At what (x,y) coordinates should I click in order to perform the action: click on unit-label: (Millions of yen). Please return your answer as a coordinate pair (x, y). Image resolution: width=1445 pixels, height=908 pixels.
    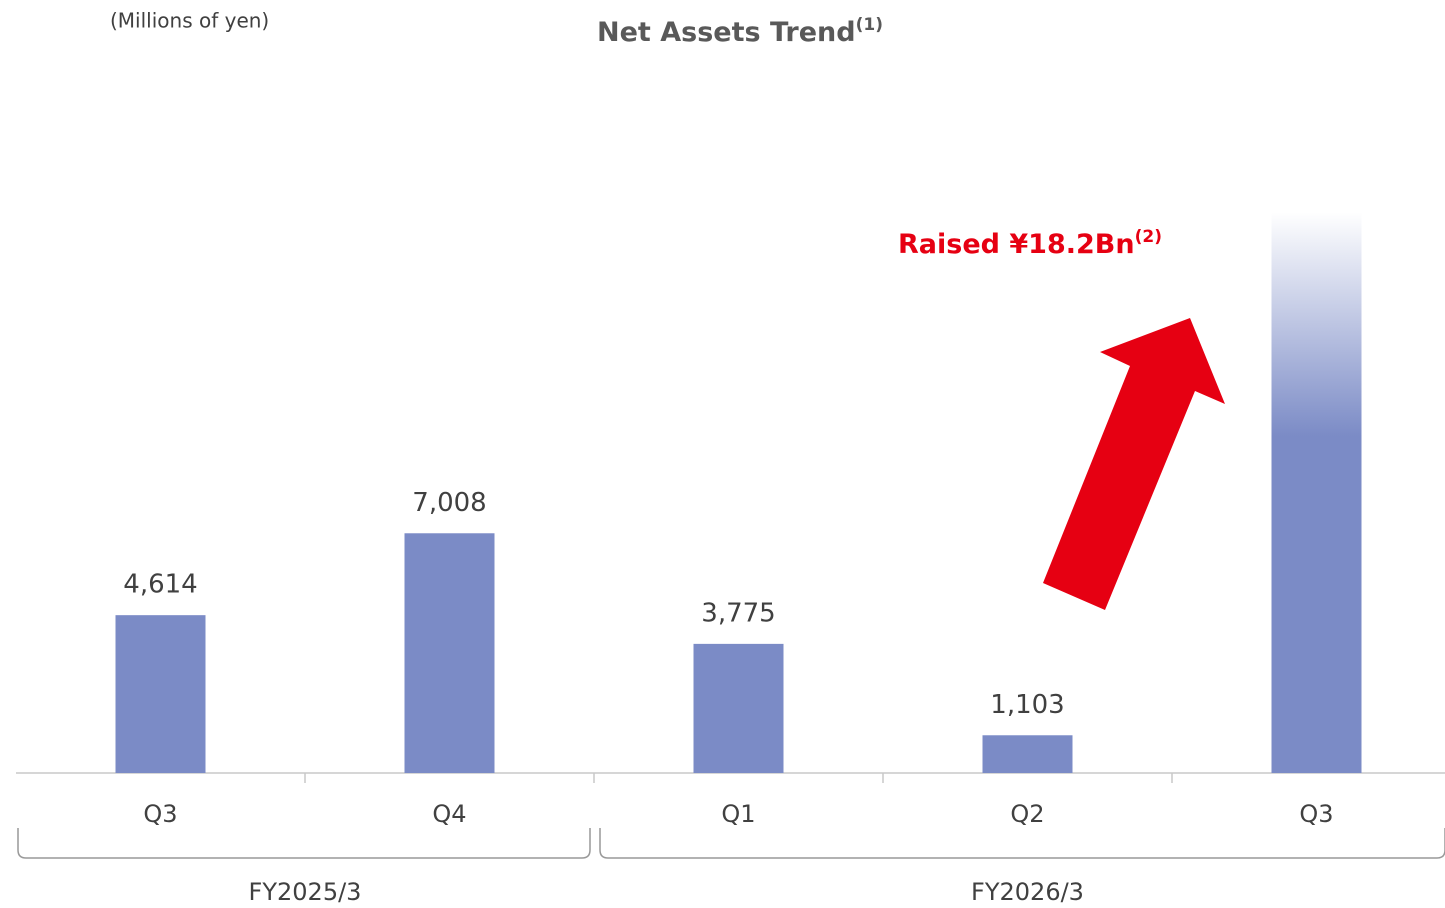
    Looking at the image, I should click on (189, 21).